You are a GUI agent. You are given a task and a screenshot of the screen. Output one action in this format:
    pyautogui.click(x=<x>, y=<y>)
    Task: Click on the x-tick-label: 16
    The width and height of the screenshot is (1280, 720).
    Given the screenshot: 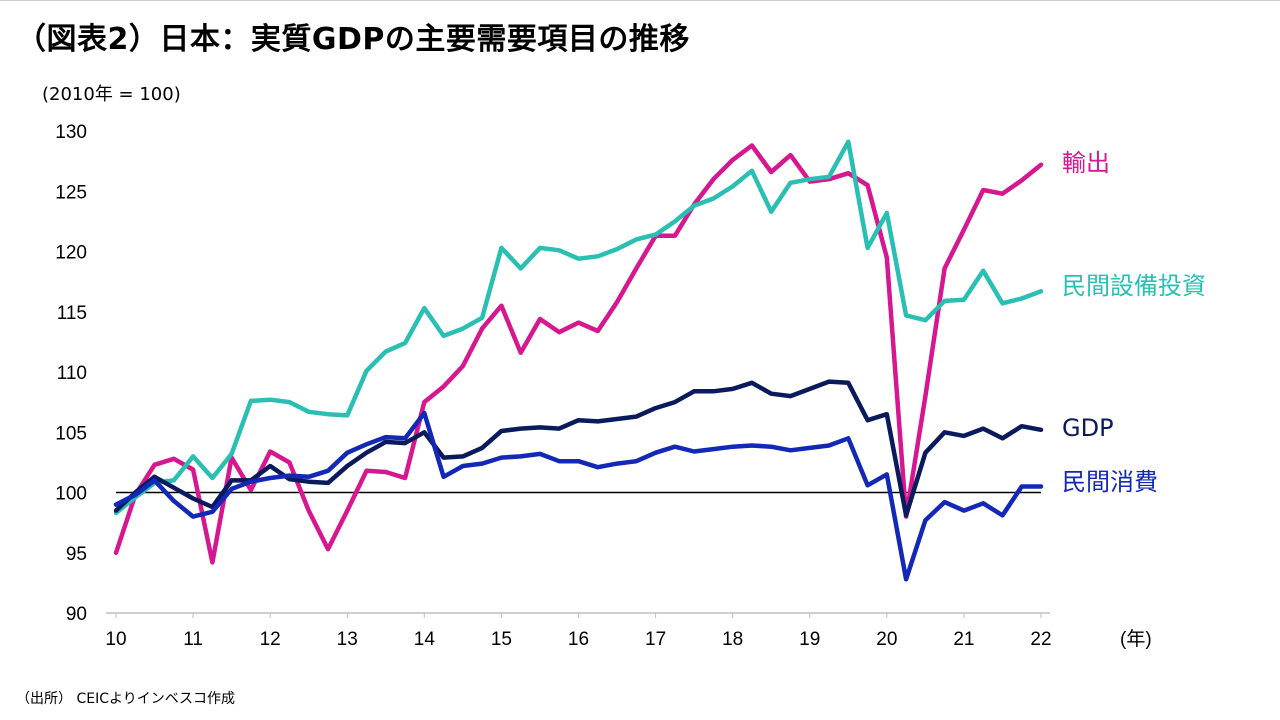 What is the action you would take?
    pyautogui.click(x=578, y=639)
    